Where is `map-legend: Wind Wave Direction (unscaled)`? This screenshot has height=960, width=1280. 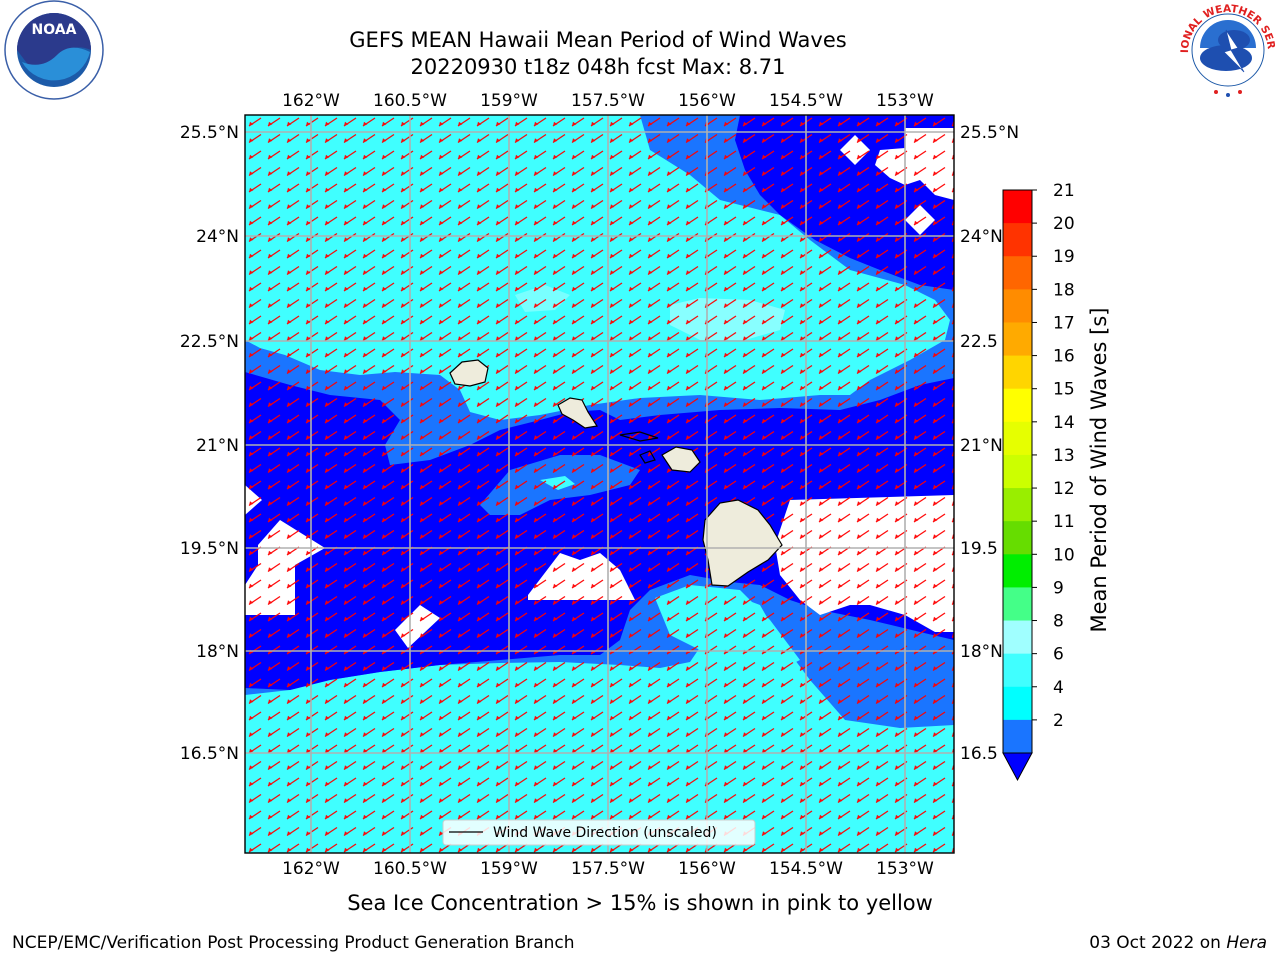 map-legend: Wind Wave Direction (unscaled) is located at coordinates (599, 832).